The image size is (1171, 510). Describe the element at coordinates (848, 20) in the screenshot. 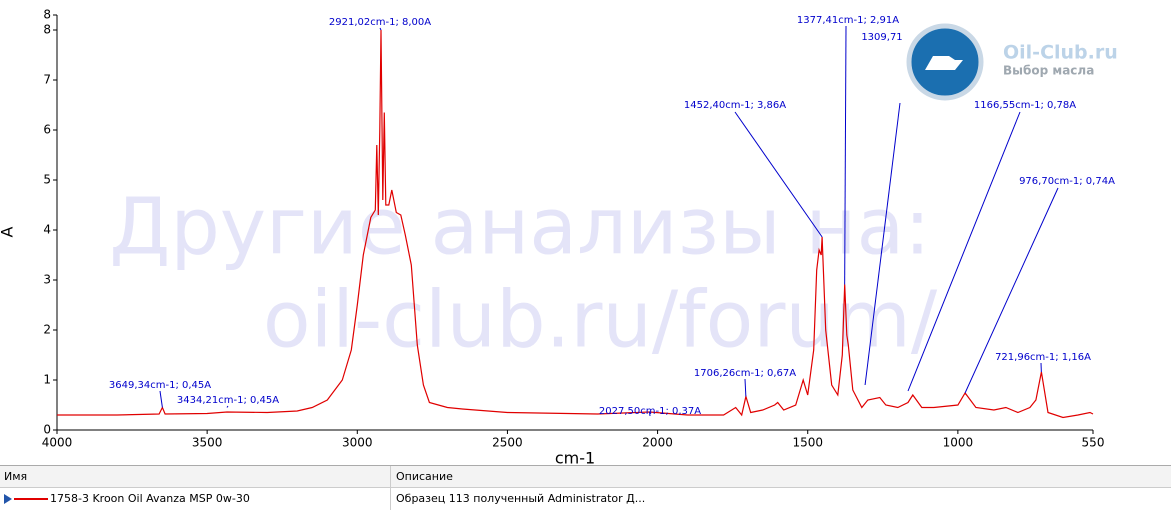

I see `annotation-label: 1377,41cm-1; 2,91A` at that location.